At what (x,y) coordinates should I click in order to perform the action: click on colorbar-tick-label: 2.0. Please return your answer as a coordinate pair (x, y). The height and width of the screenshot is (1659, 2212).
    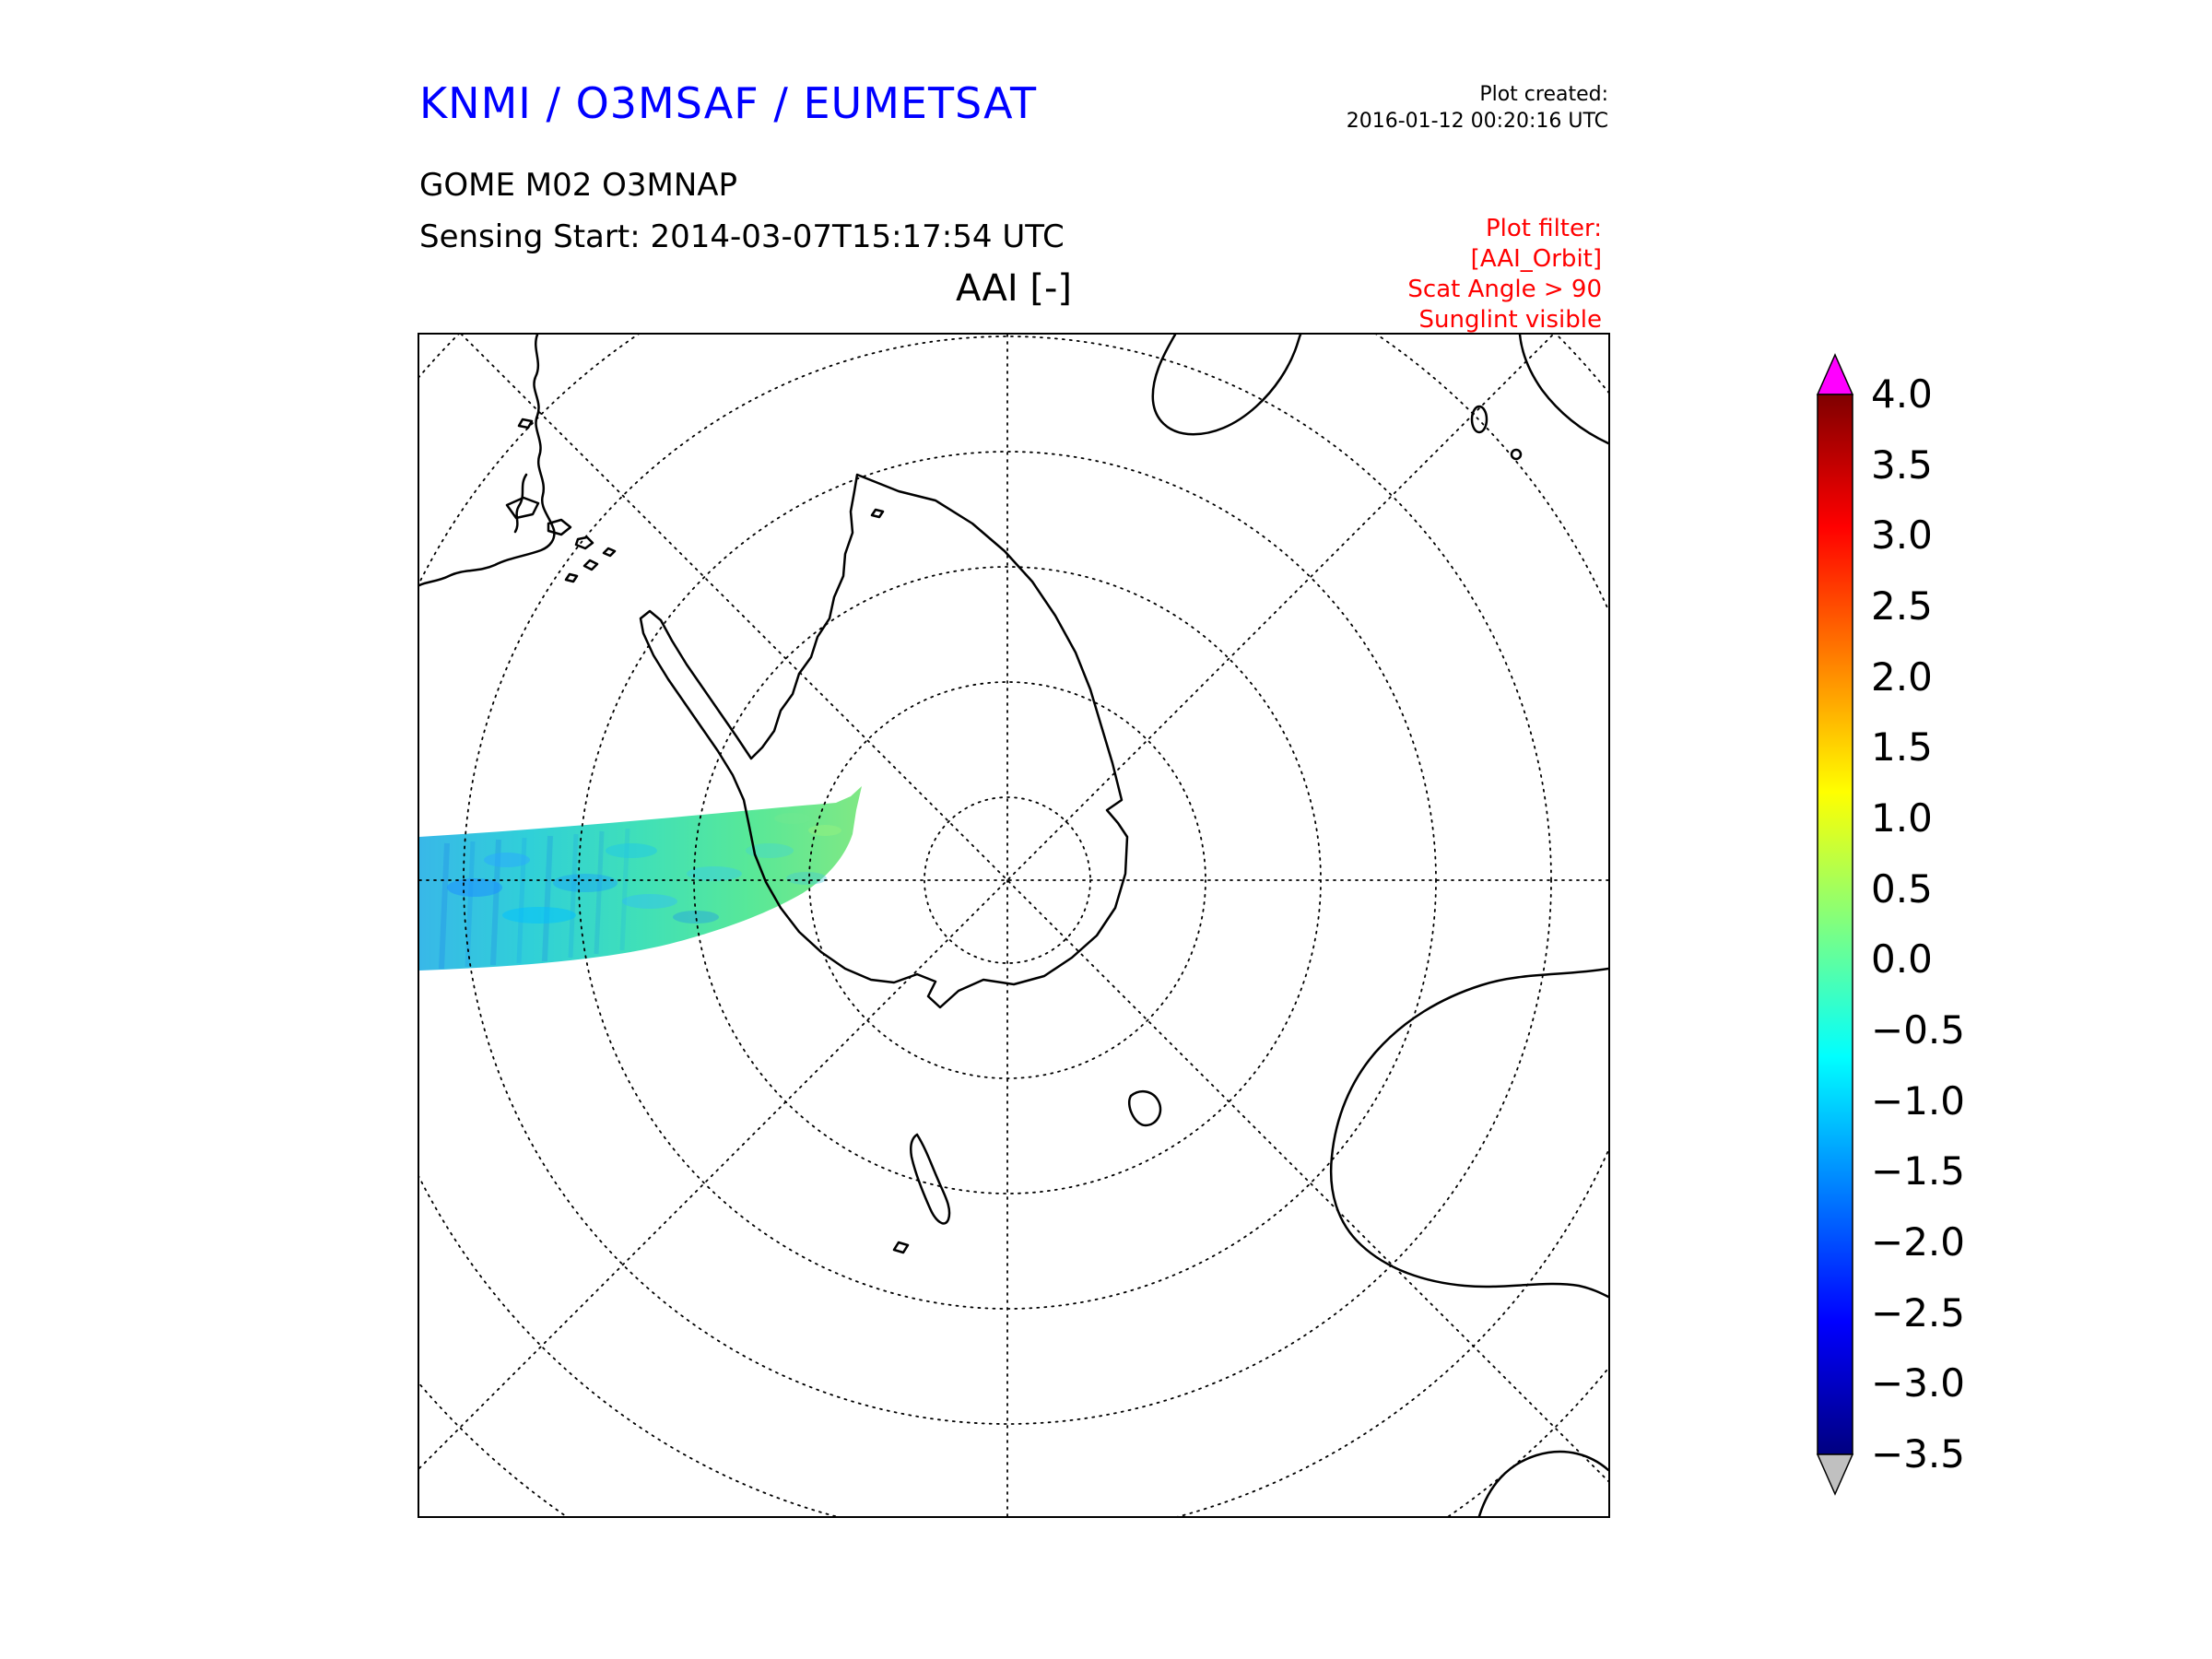
    Looking at the image, I should click on (1902, 677).